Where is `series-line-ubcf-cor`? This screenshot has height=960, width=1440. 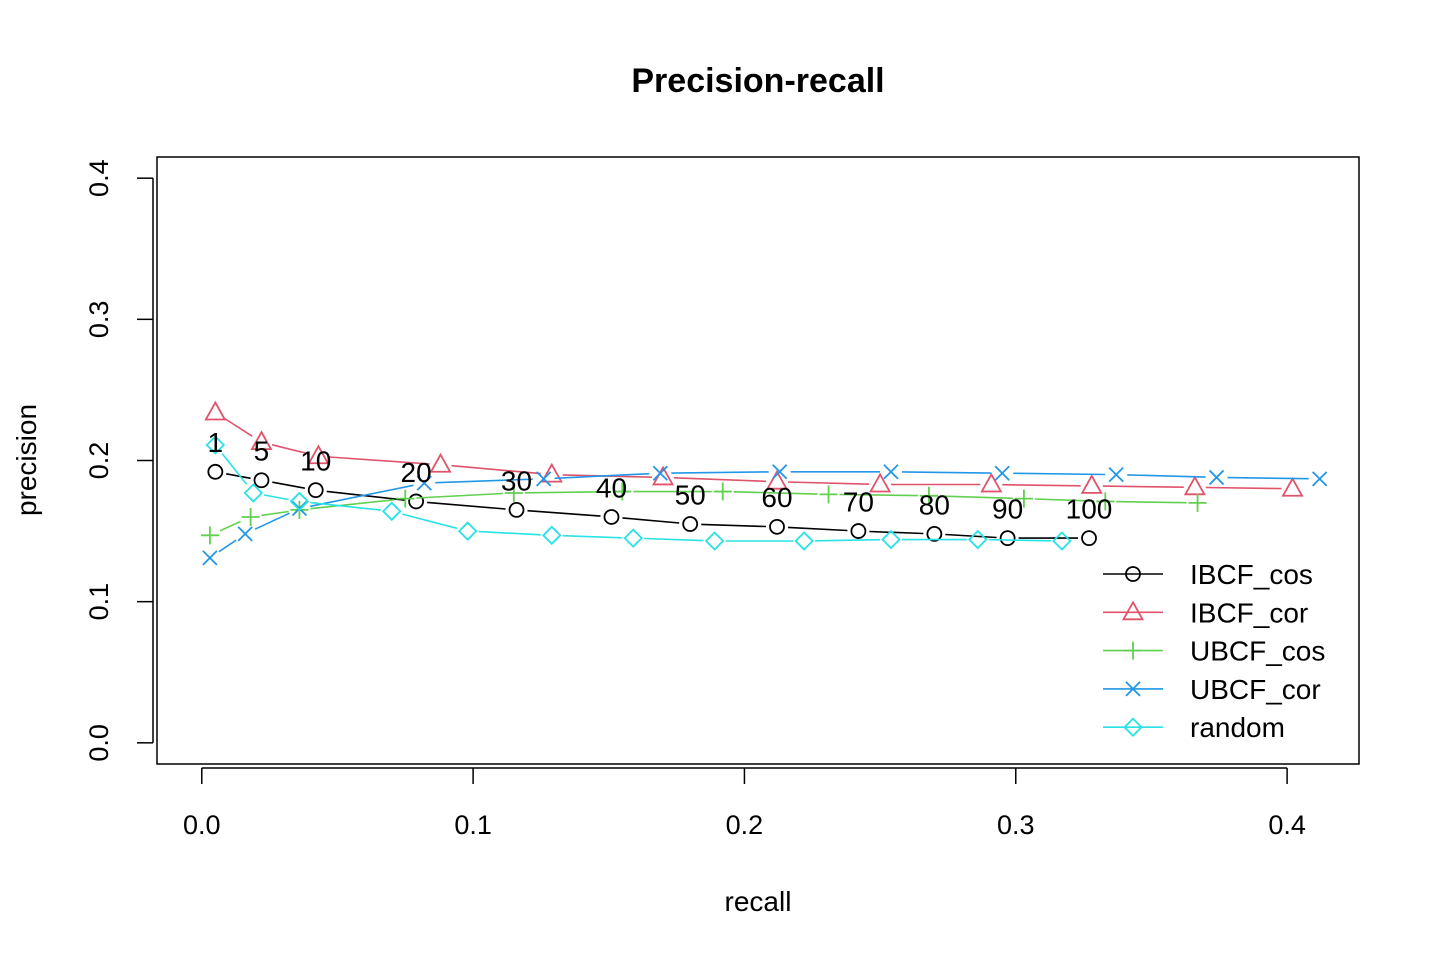
series-line-ubcf-cor is located at coordinates (763, 512).